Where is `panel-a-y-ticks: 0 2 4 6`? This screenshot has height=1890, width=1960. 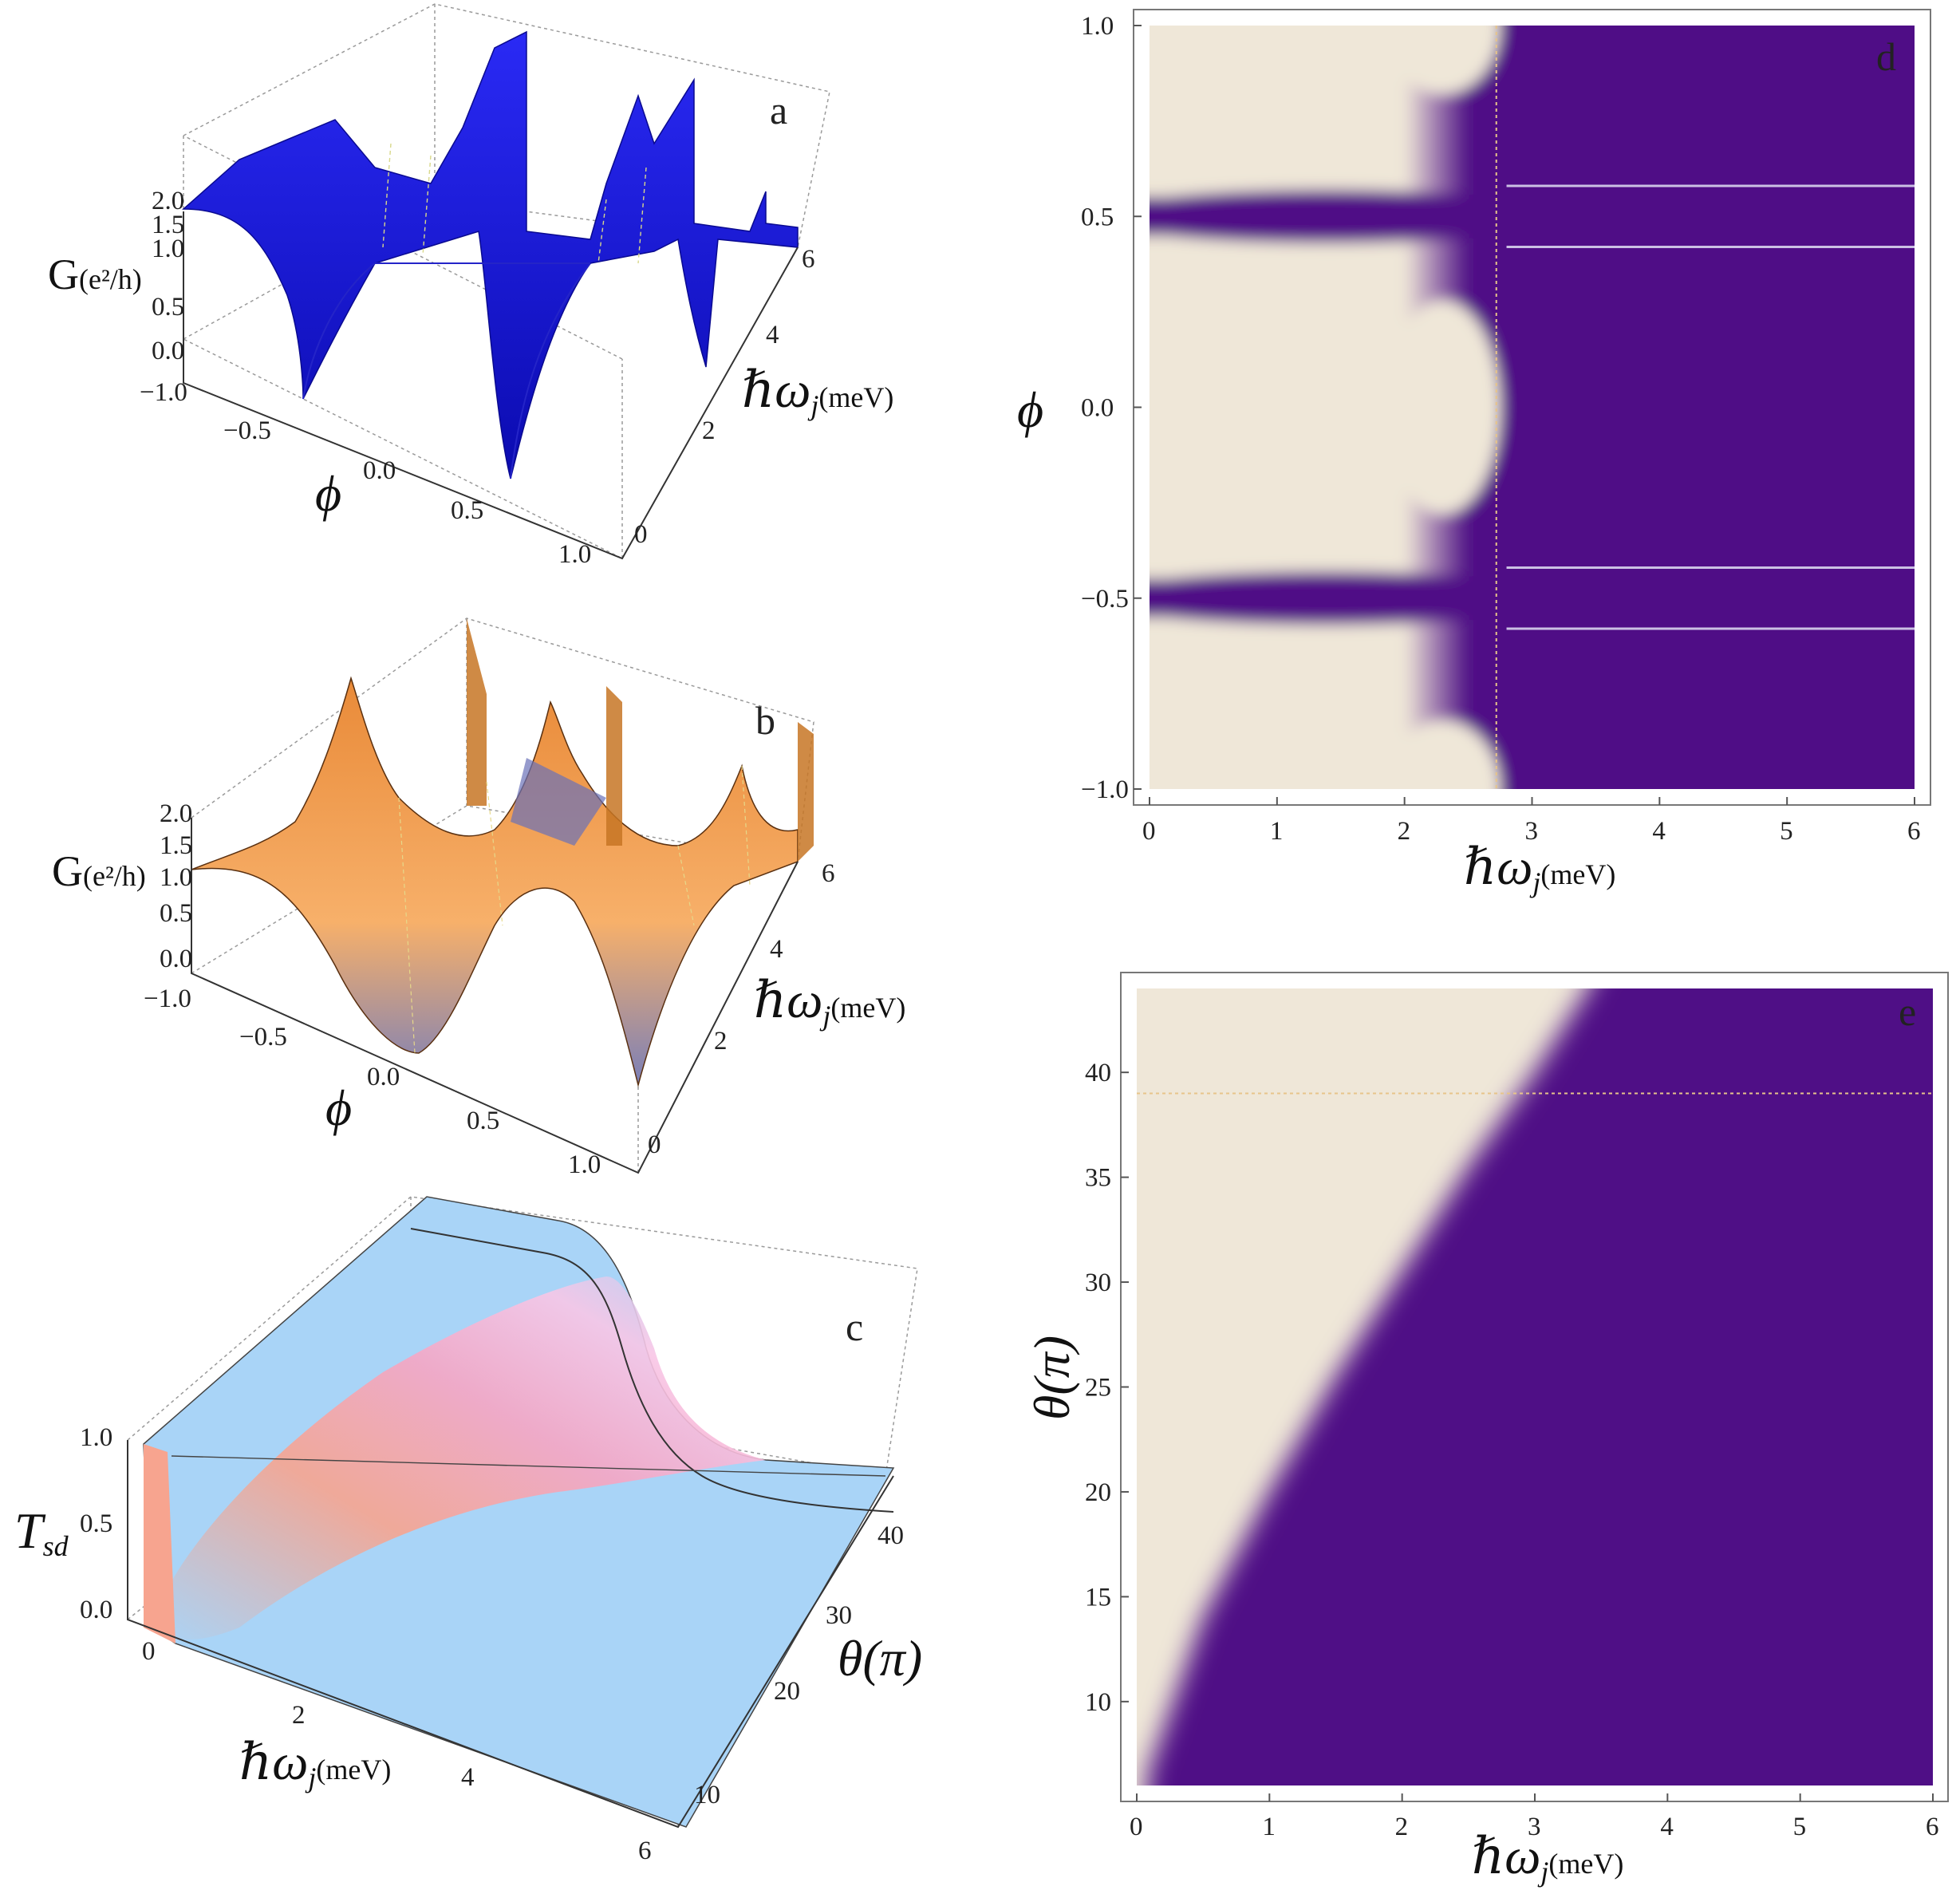
panel-a-y-ticks: 0 2 4 6 is located at coordinates (724, 397).